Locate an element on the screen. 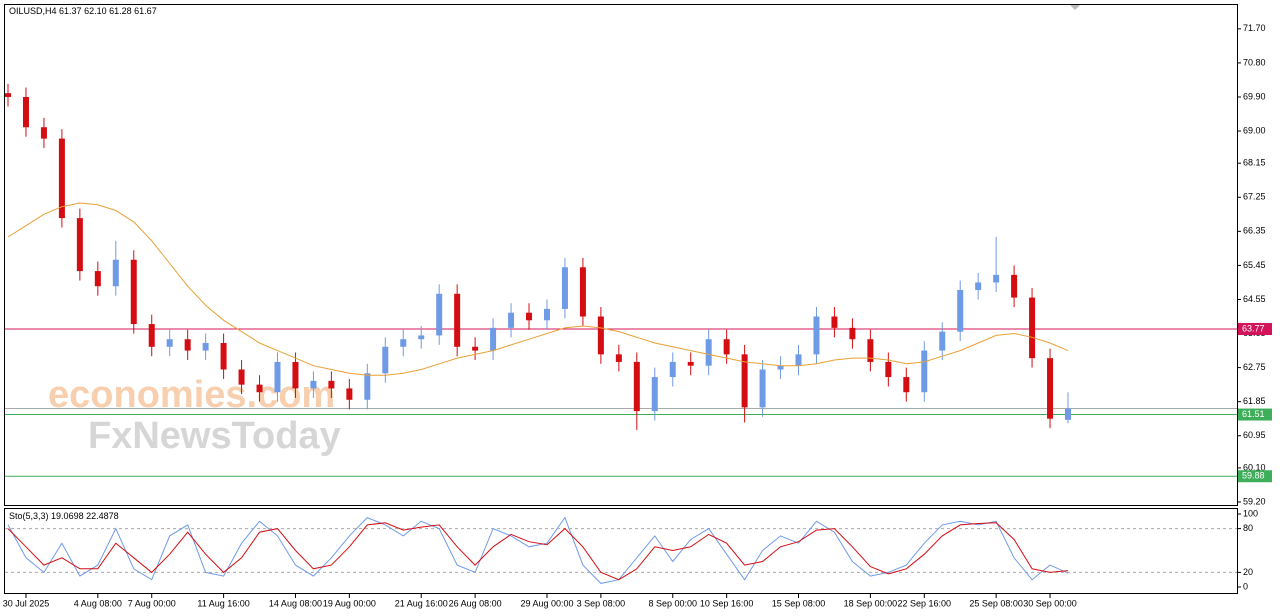 The height and width of the screenshot is (616, 1280). x-tick-label: 4 Aug 08:00 is located at coordinates (98, 603).